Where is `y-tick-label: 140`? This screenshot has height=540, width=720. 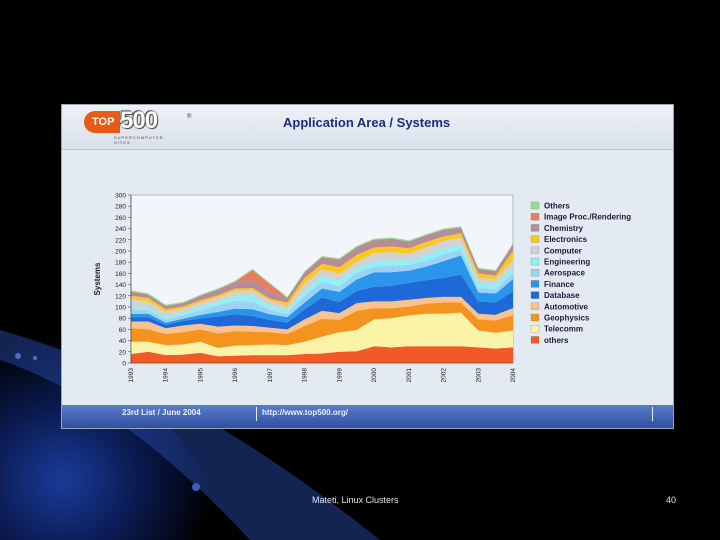 y-tick-label: 140 is located at coordinates (120, 285).